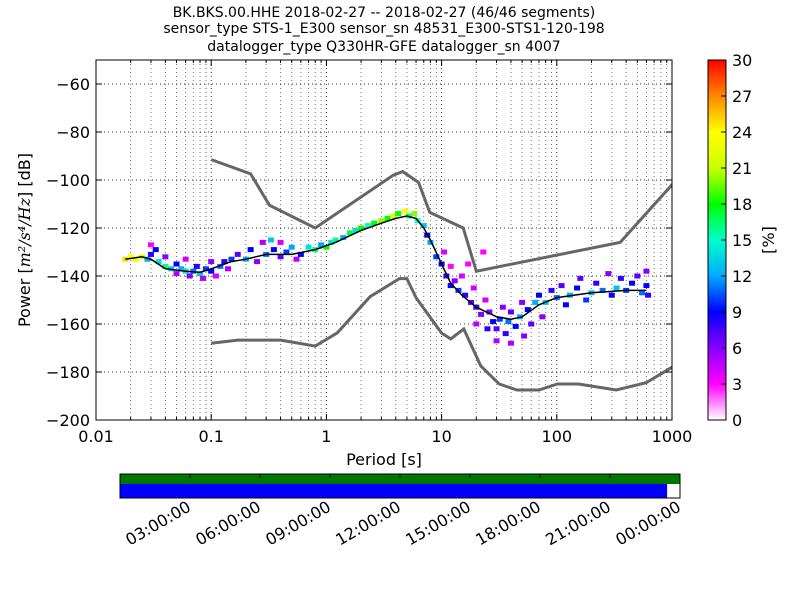 Image resolution: width=800 pixels, height=600 pixels. Describe the element at coordinates (441, 334) in the screenshot. I see `noise-model-line` at that location.